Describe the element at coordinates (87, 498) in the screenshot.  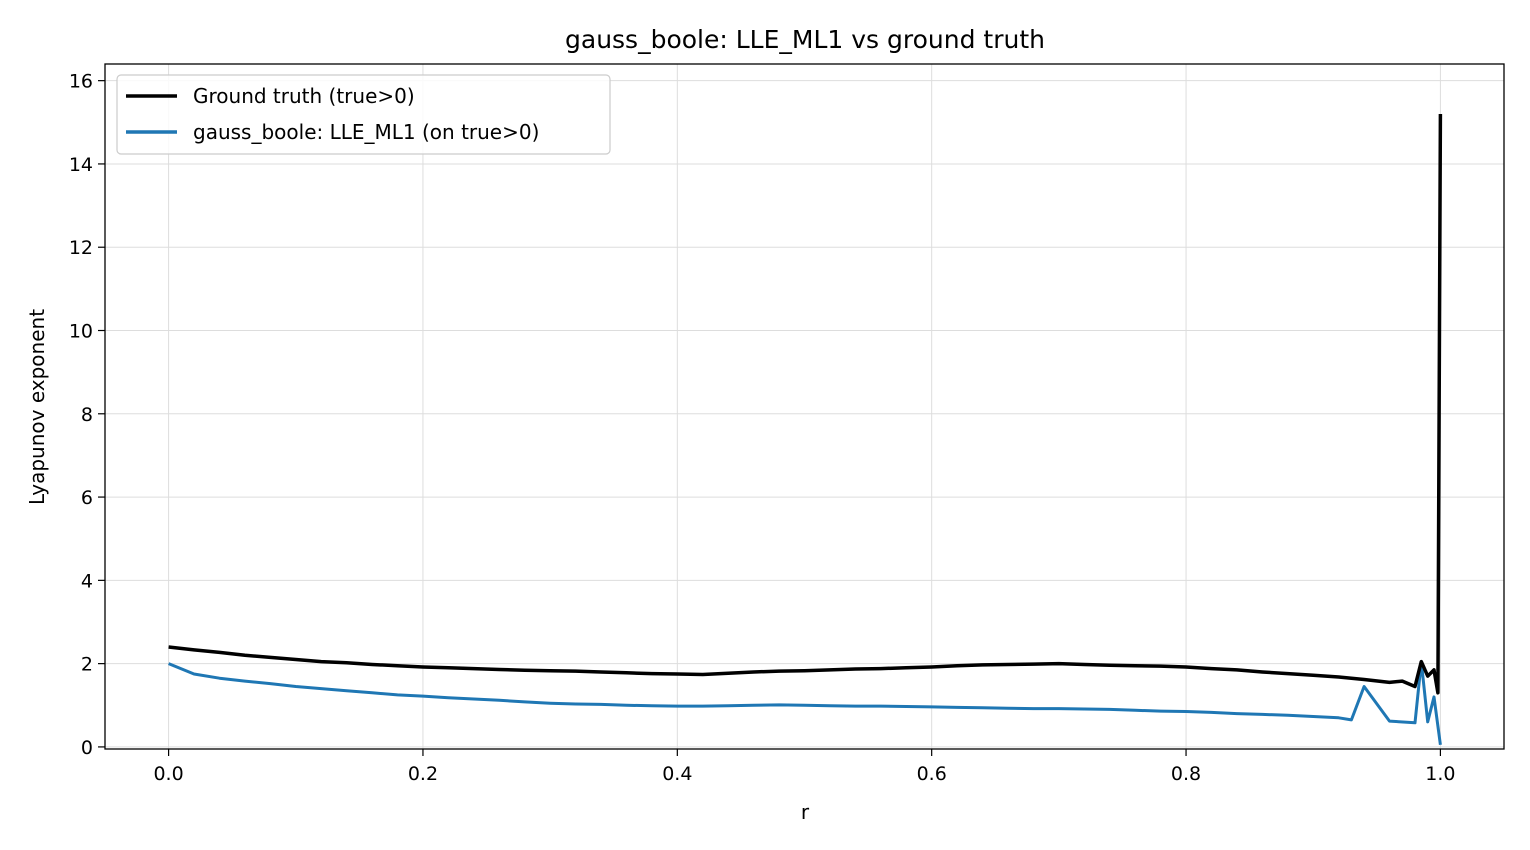
I see `y-tick-label: 6` at that location.